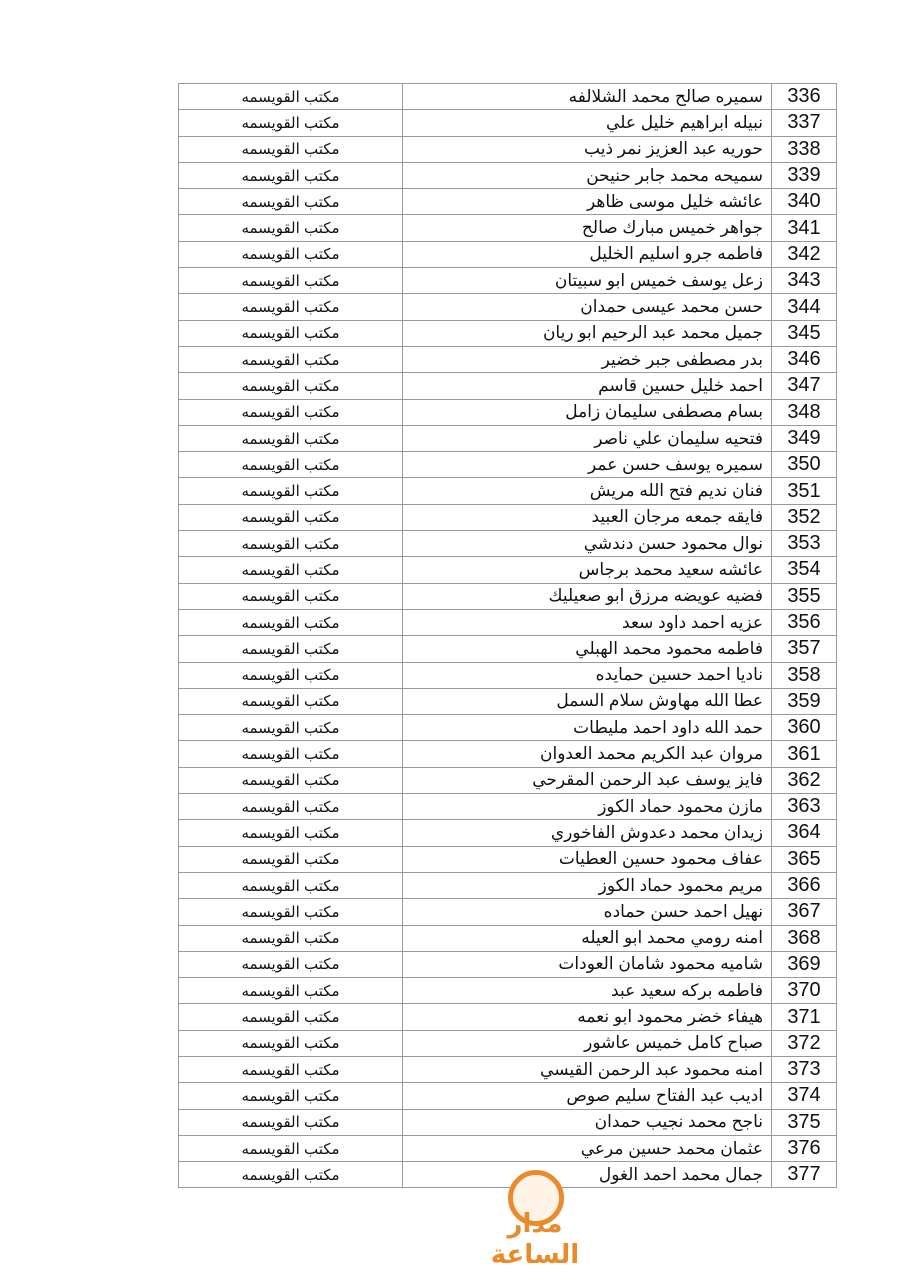  I want to click on name-cell: حوريه عبد العزيز نمر ذيب, so click(587, 149).